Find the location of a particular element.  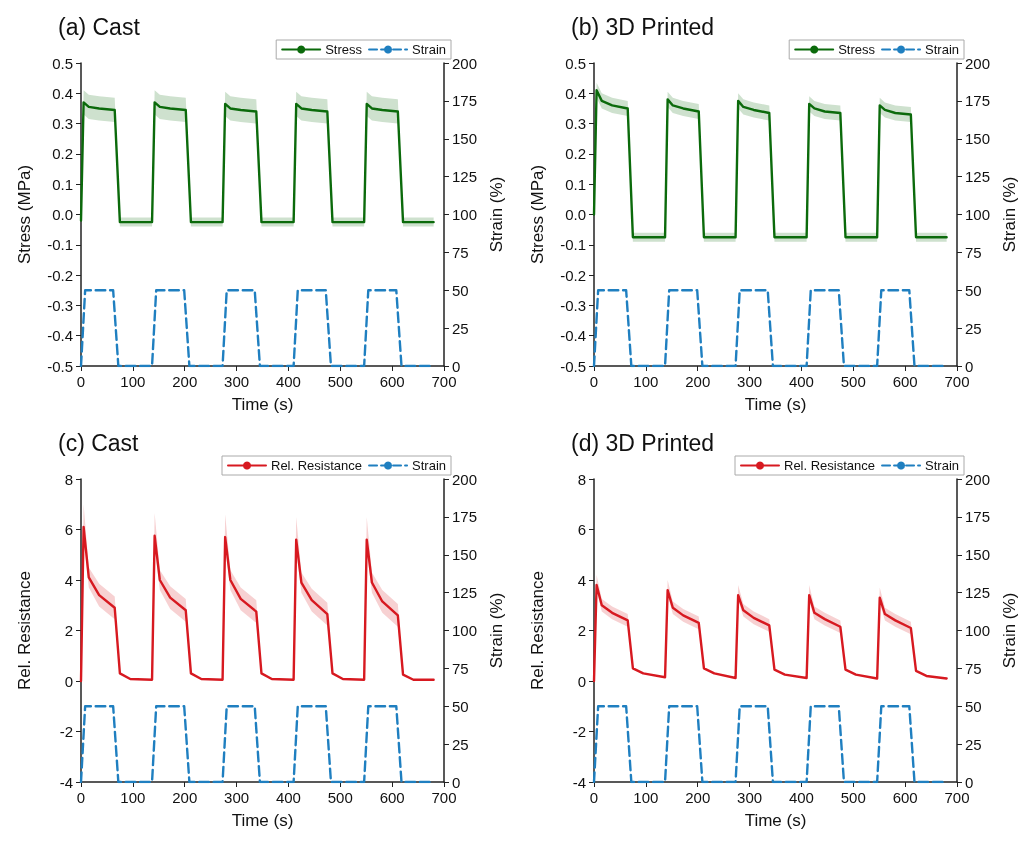

y-tick-label: 0 is located at coordinates (581, 681).